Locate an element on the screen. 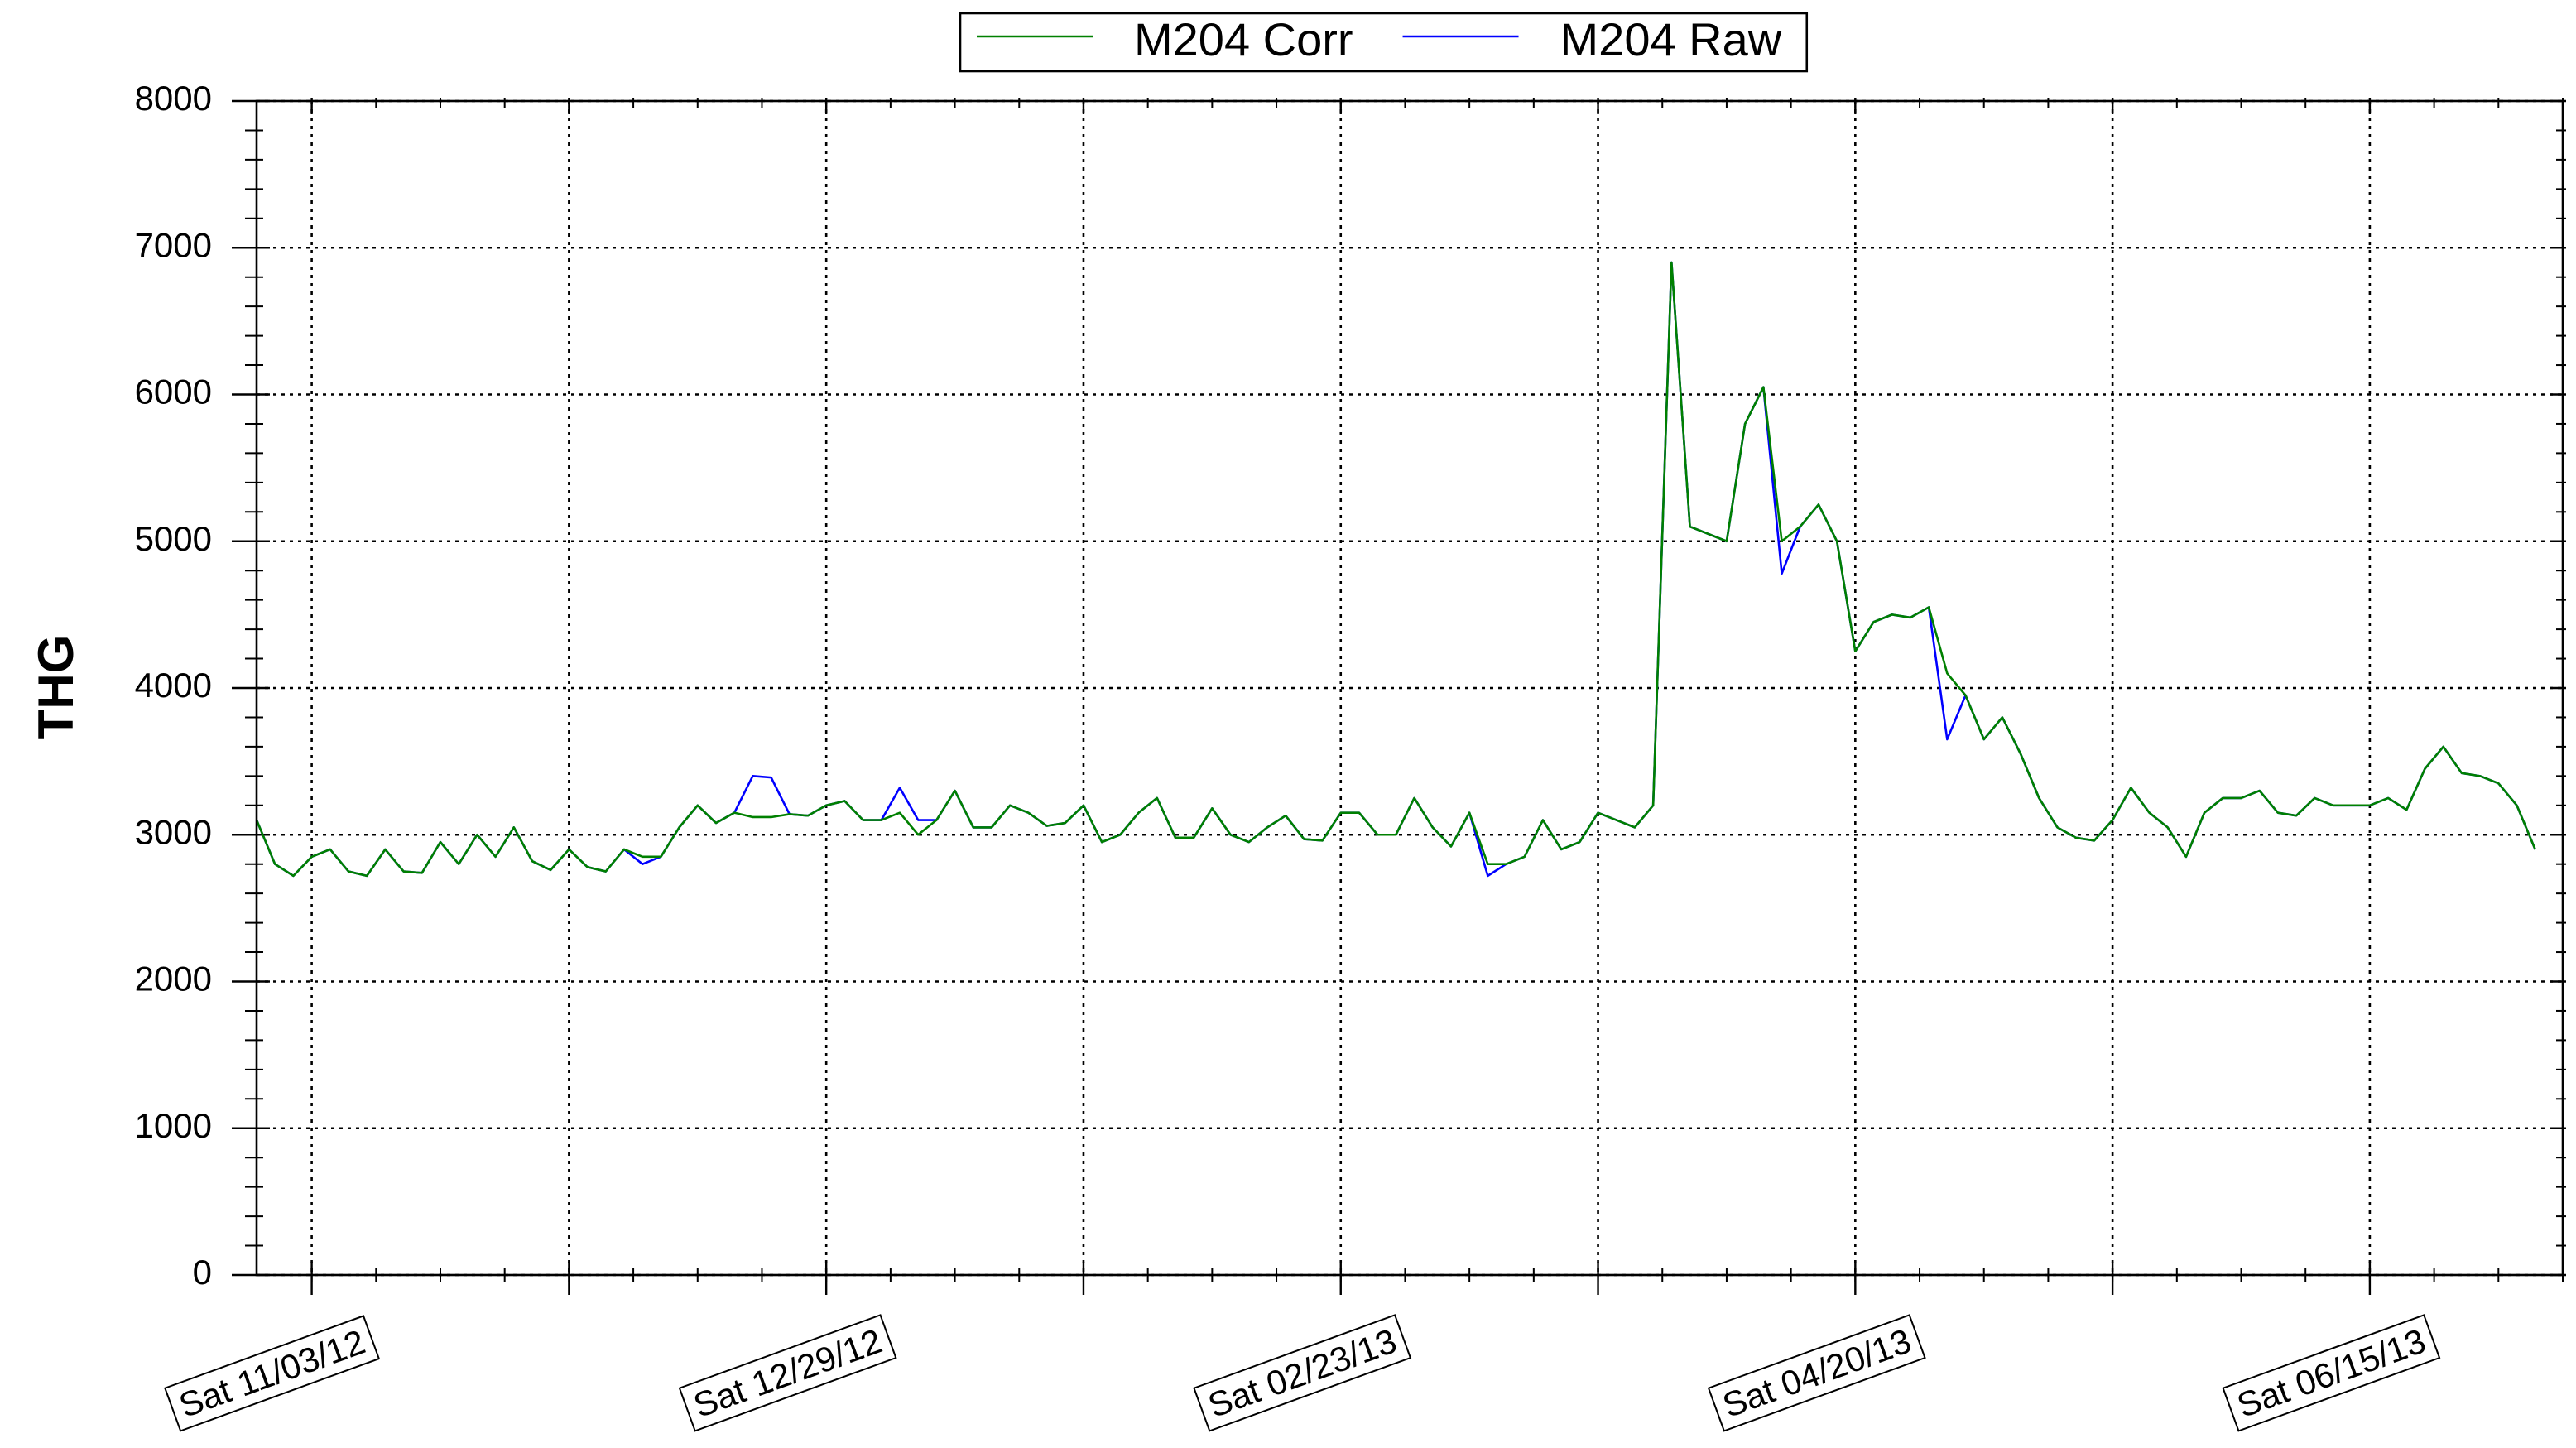 The width and height of the screenshot is (2576, 1448). y-axis-label: THG is located at coordinates (56, 687).